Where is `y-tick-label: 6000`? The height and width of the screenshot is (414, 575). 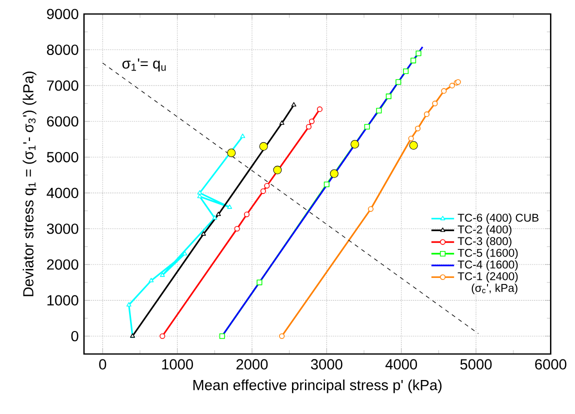 y-tick-label: 6000 is located at coordinates (62, 121).